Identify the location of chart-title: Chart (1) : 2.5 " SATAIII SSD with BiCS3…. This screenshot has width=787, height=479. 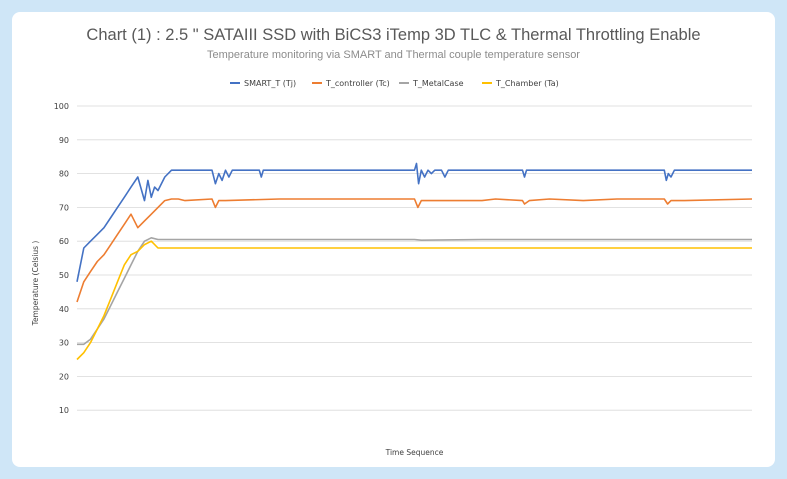
(393, 35).